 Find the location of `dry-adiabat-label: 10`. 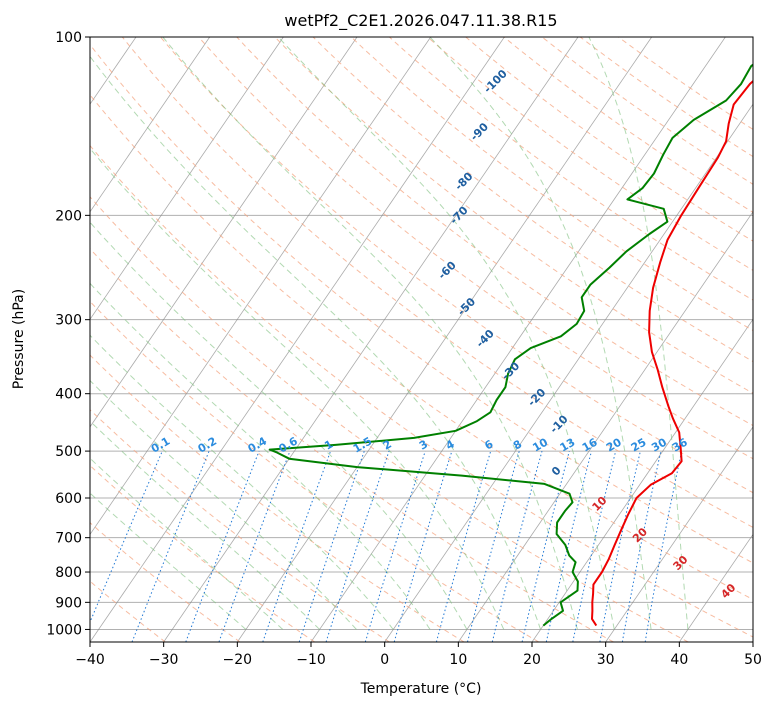

dry-adiabat-label: 10 is located at coordinates (600, 504).